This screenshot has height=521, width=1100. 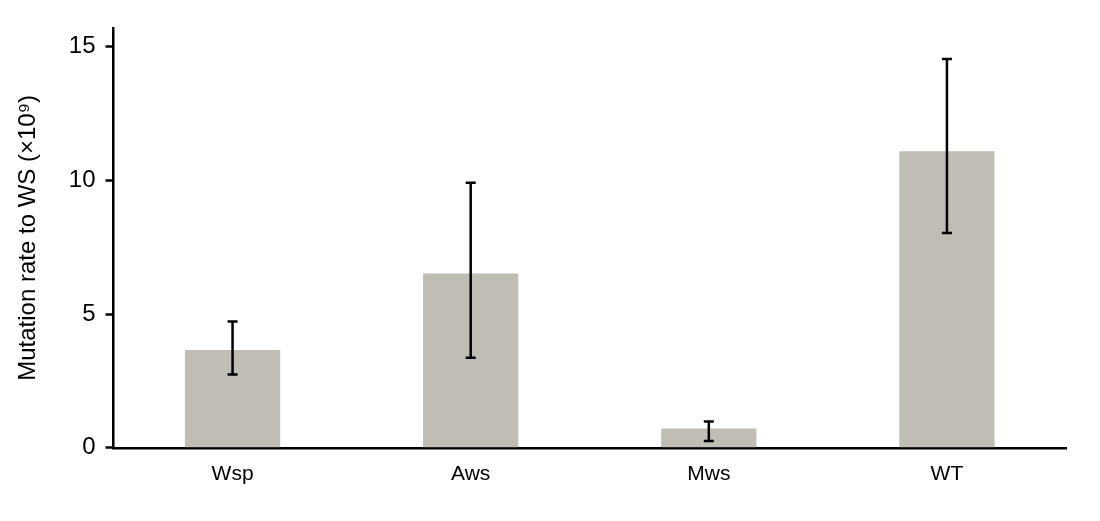 What do you see at coordinates (82, 45) in the screenshot?
I see `y-tick-label: 15` at bounding box center [82, 45].